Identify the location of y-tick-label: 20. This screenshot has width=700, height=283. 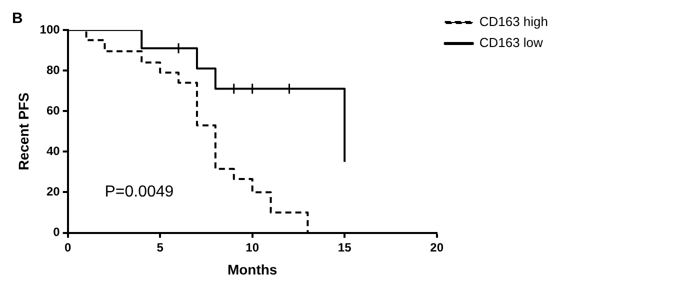
(53, 191).